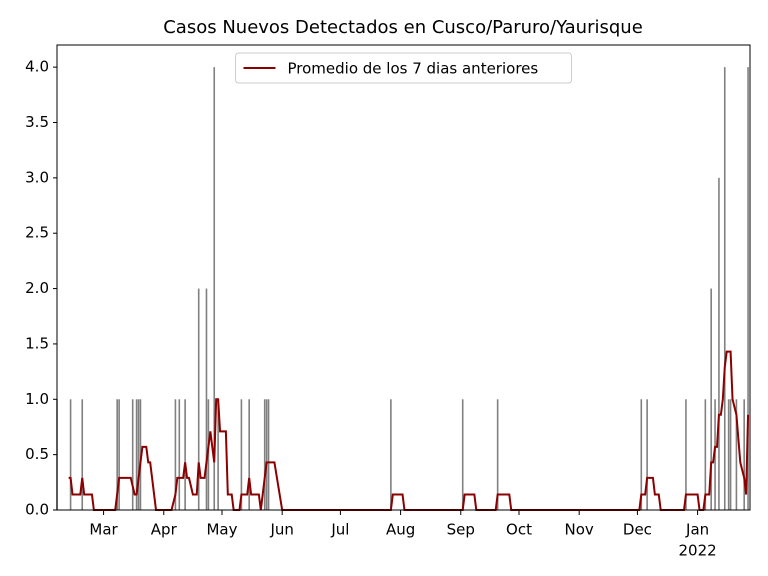 The image size is (768, 576). I want to click on x-tick-label: Jun, so click(281, 530).